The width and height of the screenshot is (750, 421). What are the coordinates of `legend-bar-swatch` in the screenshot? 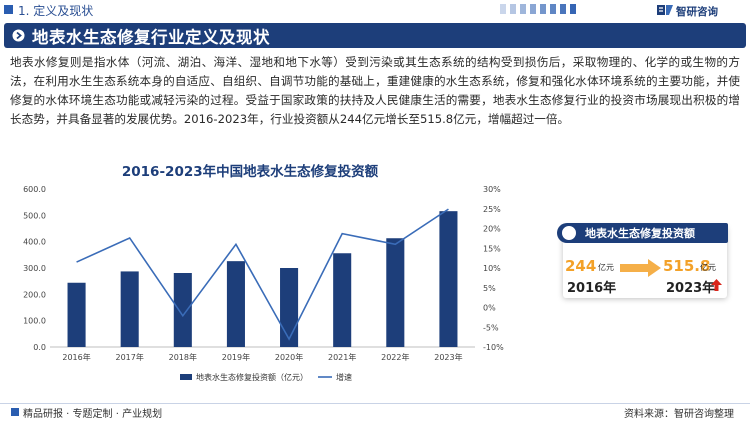 It's located at (186, 377).